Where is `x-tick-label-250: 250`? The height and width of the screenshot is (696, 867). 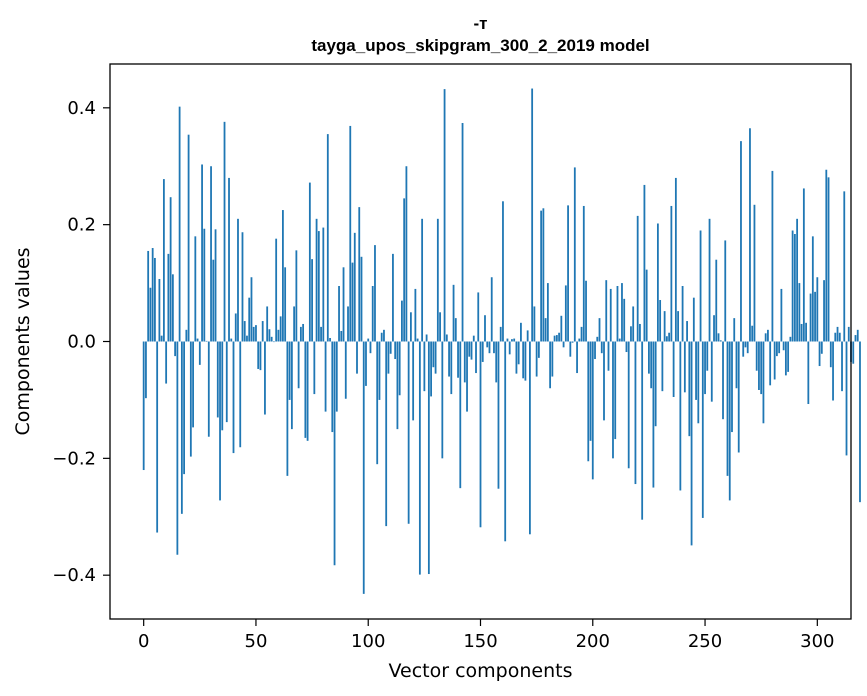 x-tick-label-250: 250 is located at coordinates (705, 641).